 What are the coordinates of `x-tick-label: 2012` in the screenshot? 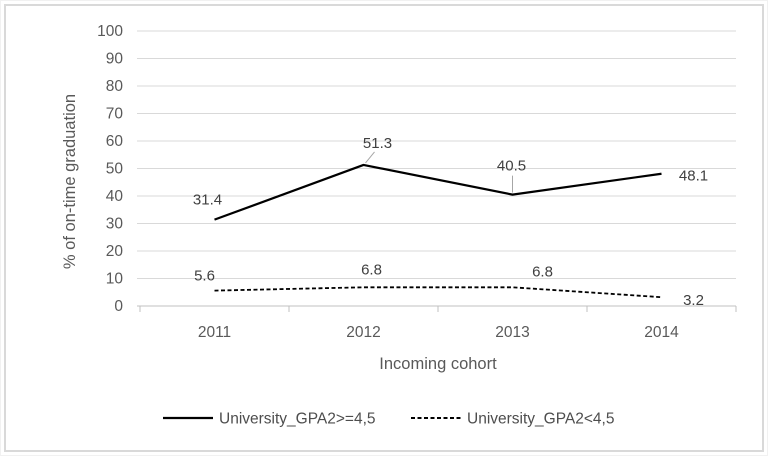 It's located at (363, 332).